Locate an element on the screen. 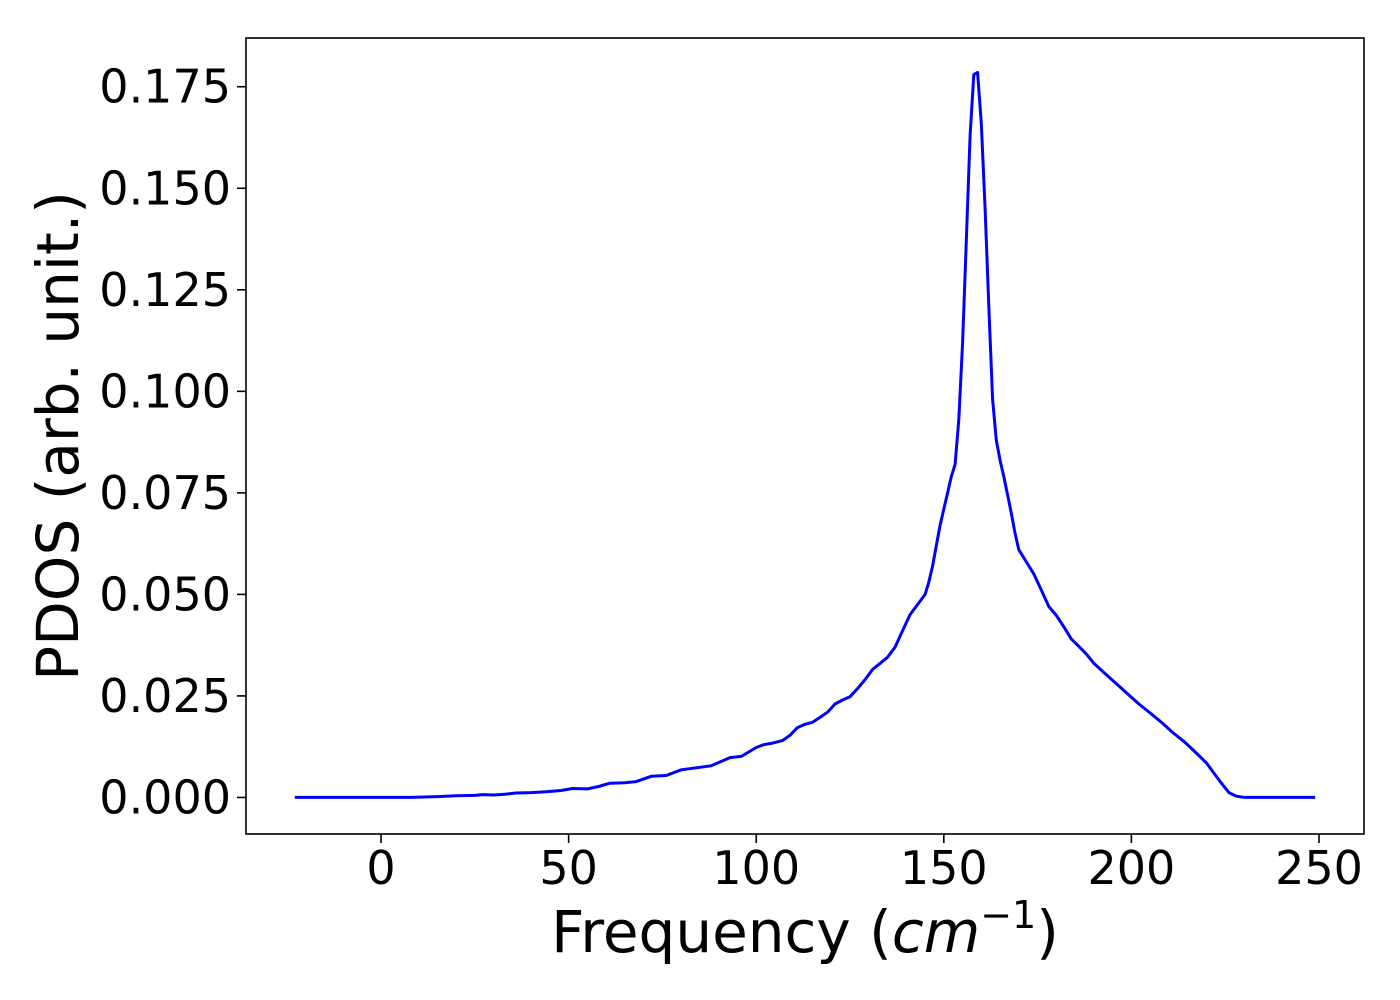 The image size is (1400, 1000). y-tick-label: 0.000 is located at coordinates (165, 797).